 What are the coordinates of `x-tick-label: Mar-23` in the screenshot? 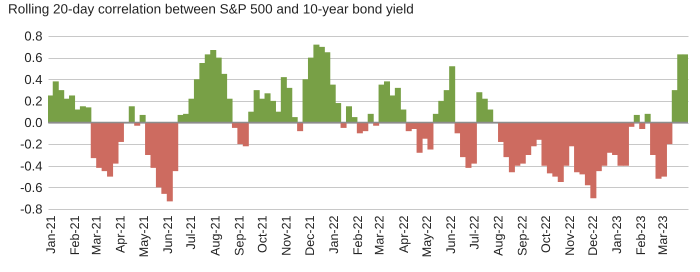 It's located at (663, 235).